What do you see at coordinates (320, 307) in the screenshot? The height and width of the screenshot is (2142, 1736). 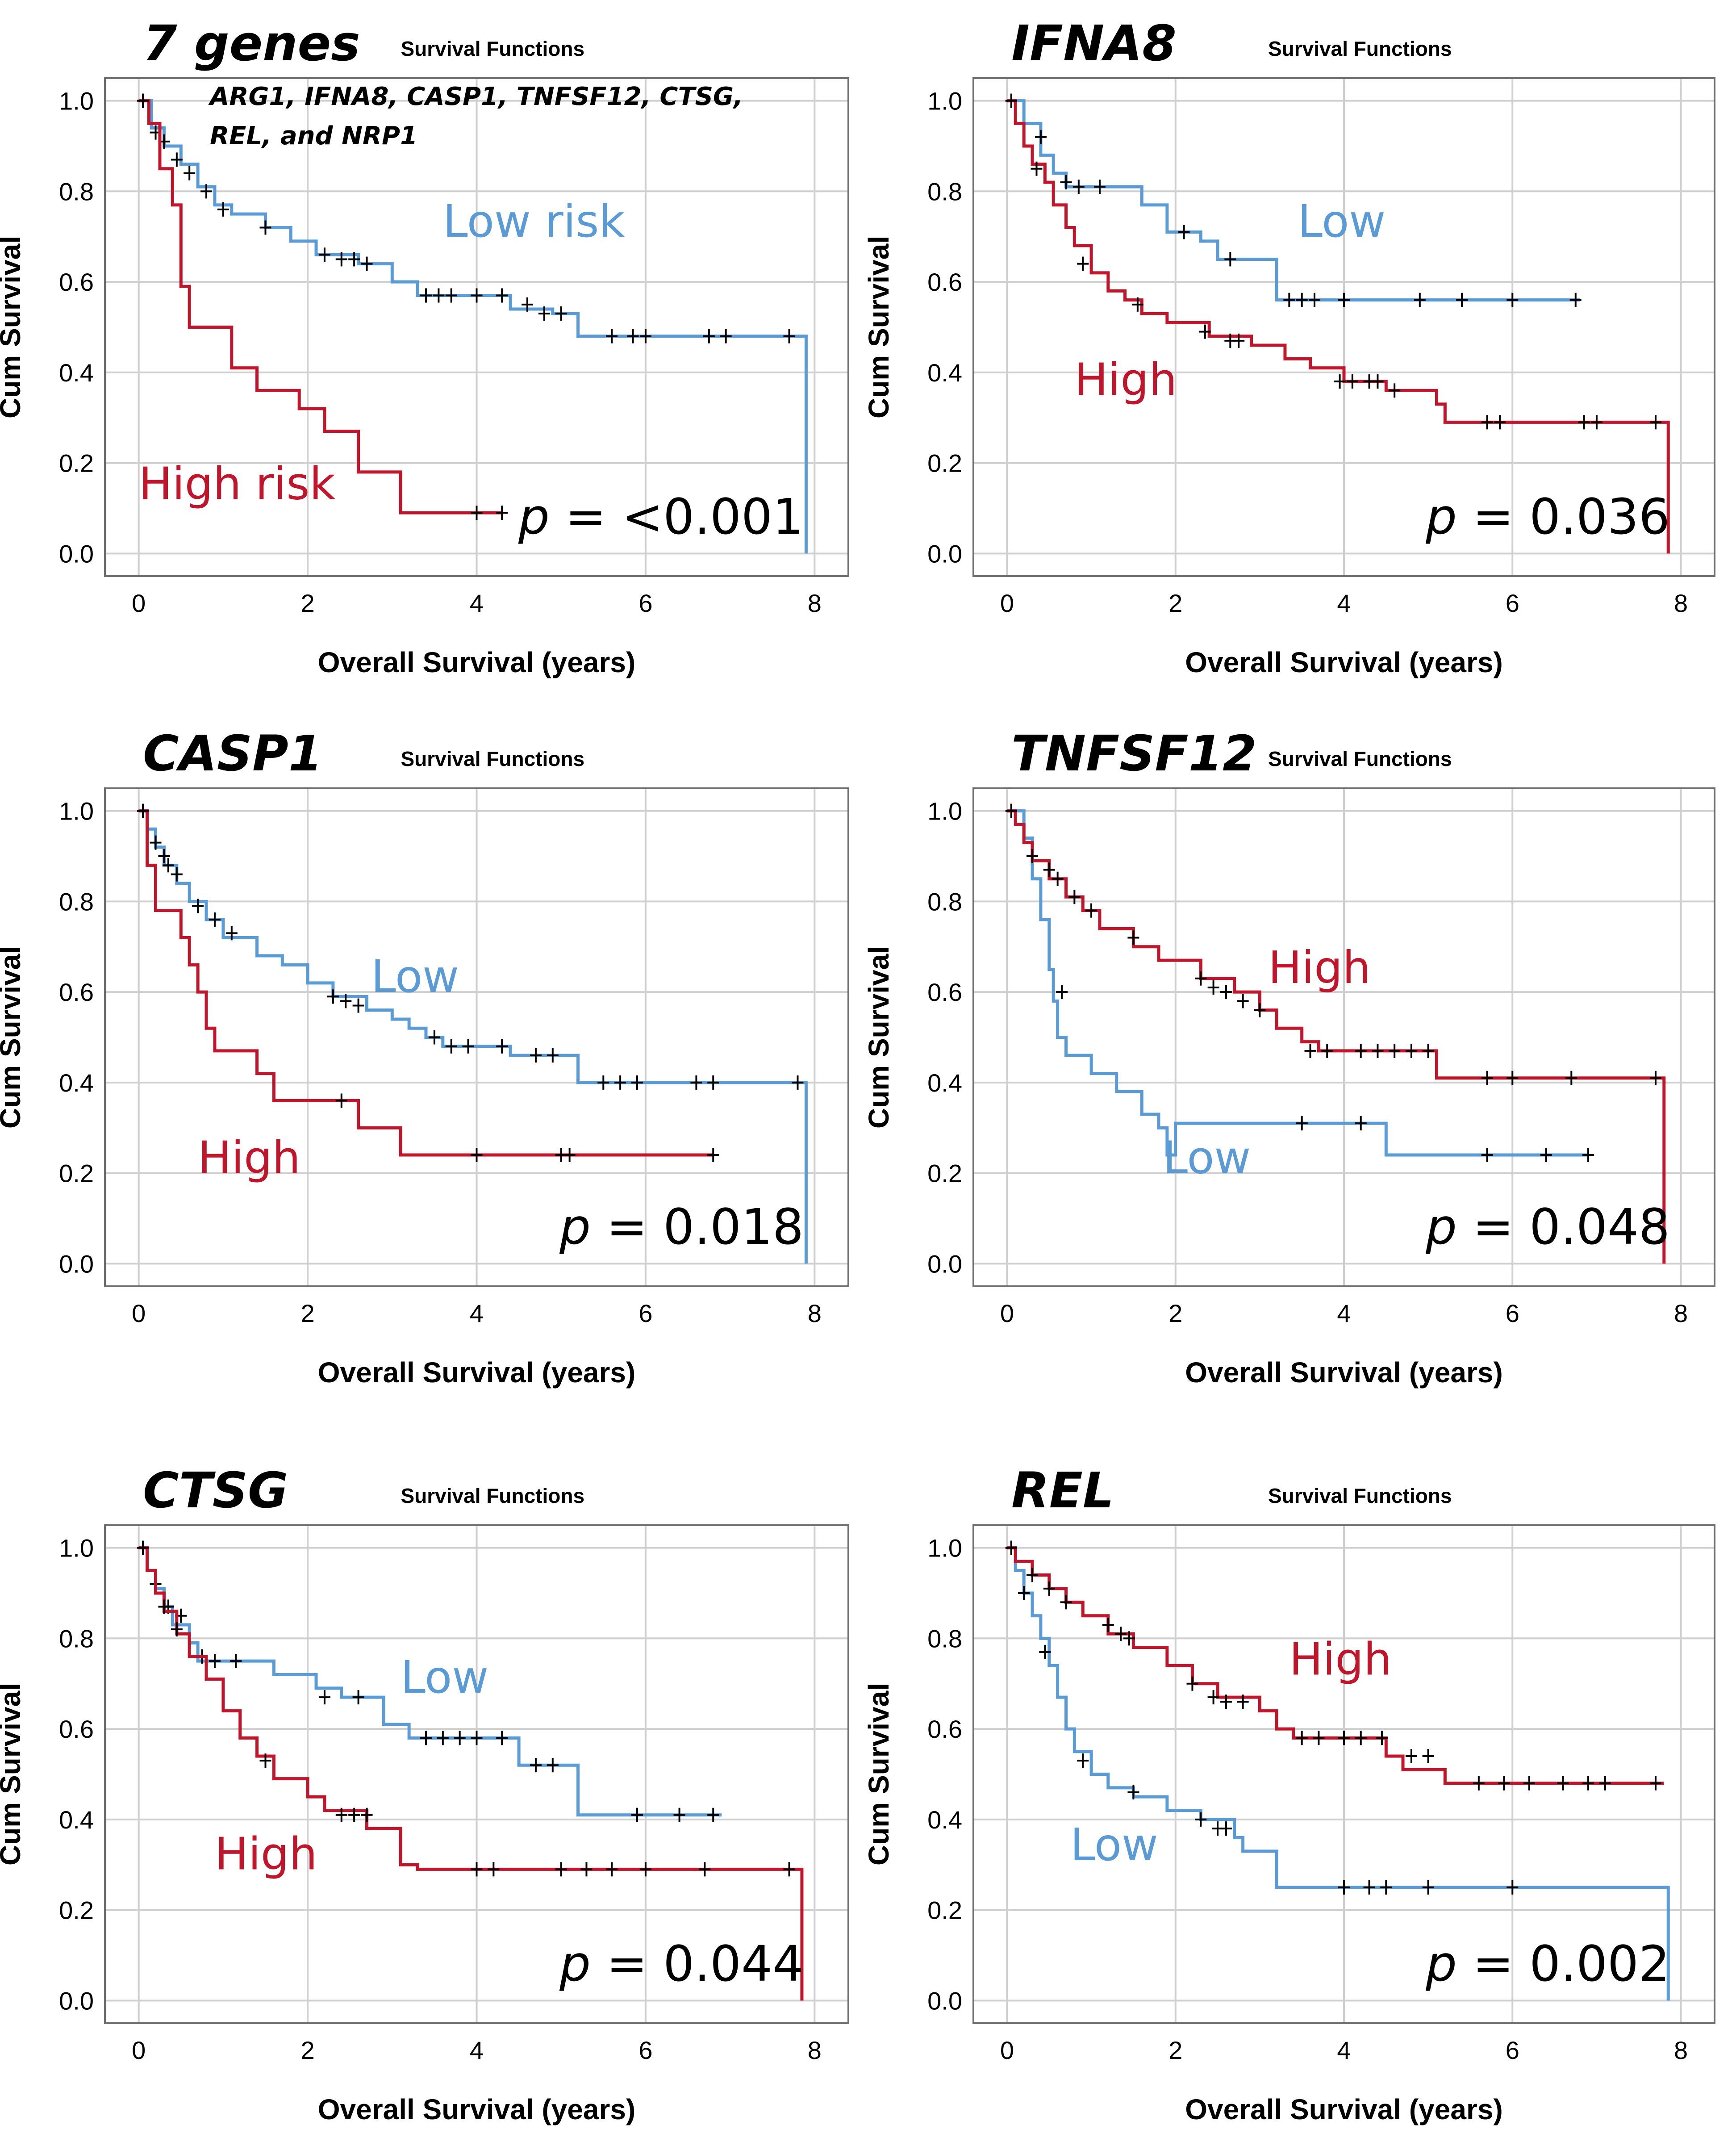 I see `survival-curve-high-risk` at bounding box center [320, 307].